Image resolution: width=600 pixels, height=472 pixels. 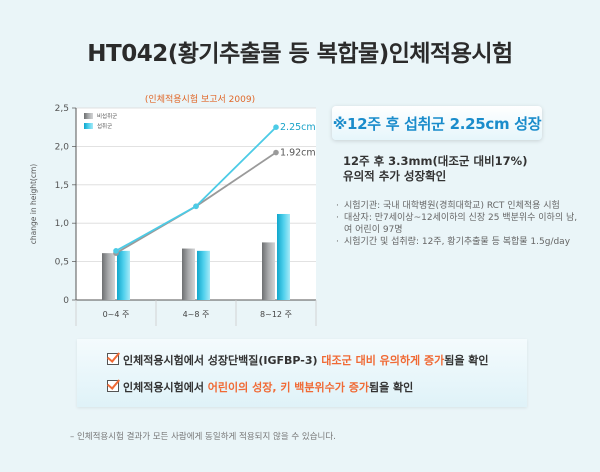 I want to click on finding-1-text: 인체적용시험에서 성장단백질(IGFBP-3), so click(x=222, y=360).